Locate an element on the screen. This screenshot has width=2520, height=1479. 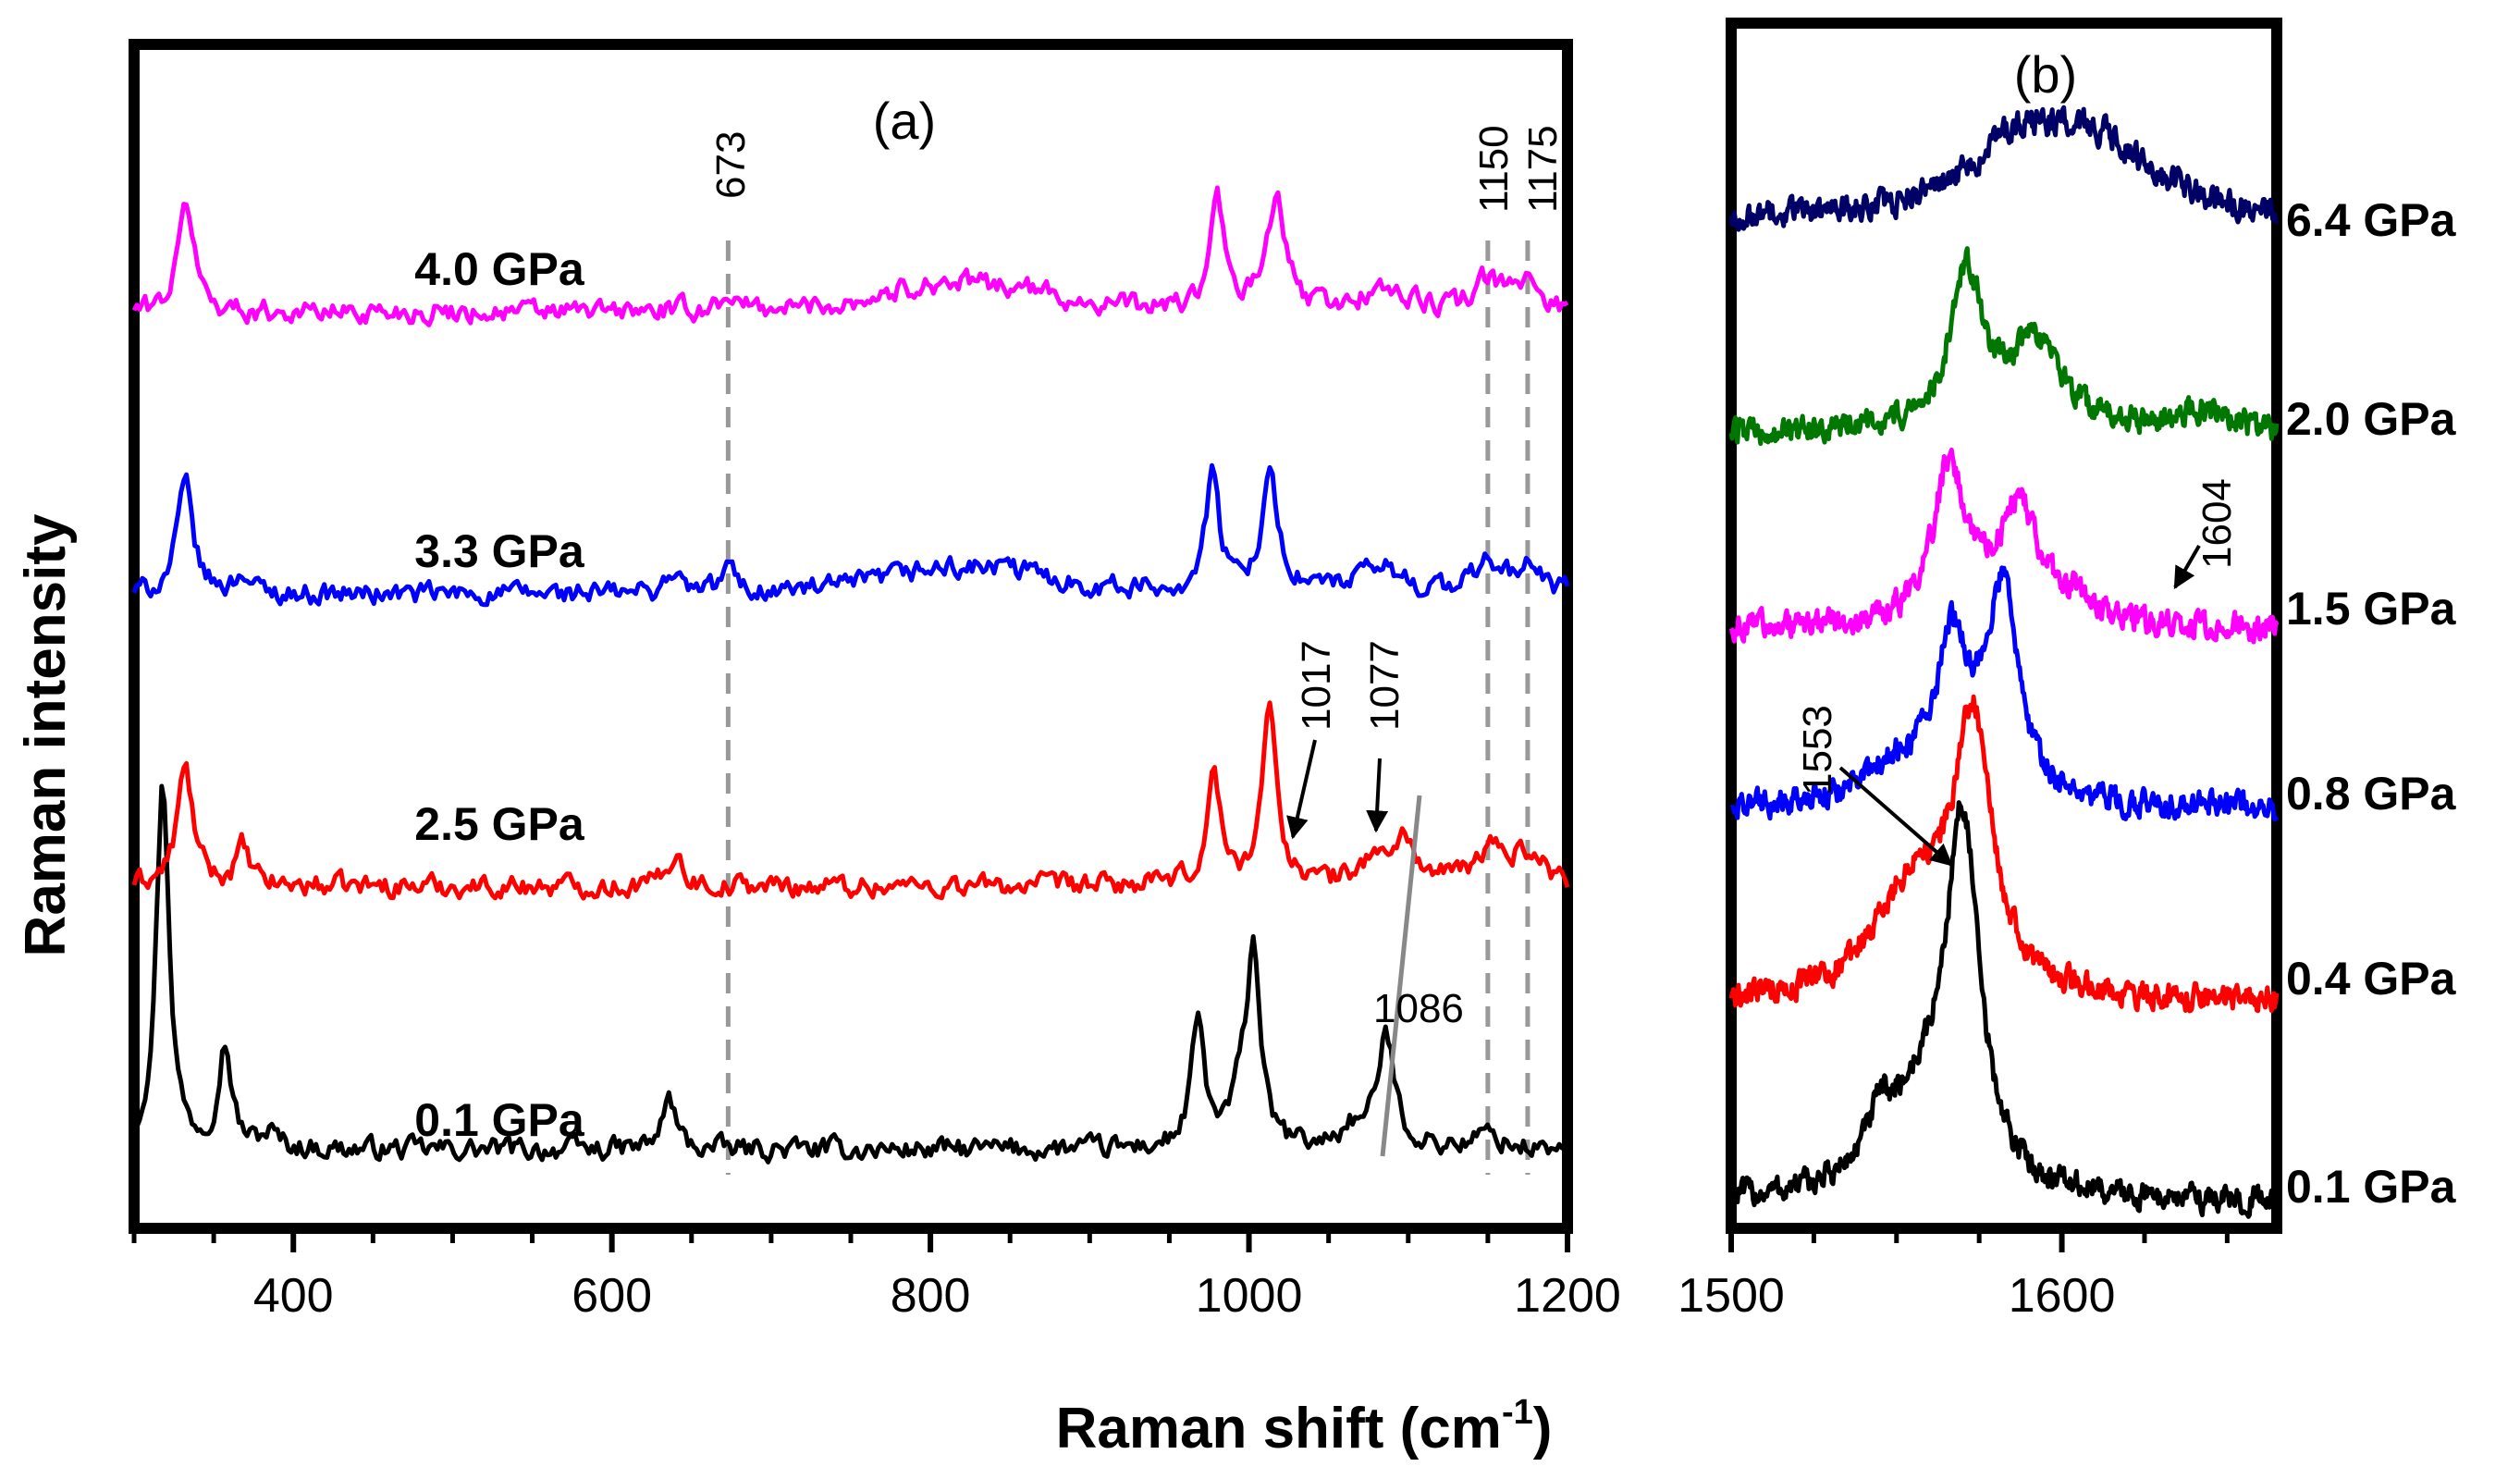
annotation-1086: 1086 is located at coordinates (1418, 1009).